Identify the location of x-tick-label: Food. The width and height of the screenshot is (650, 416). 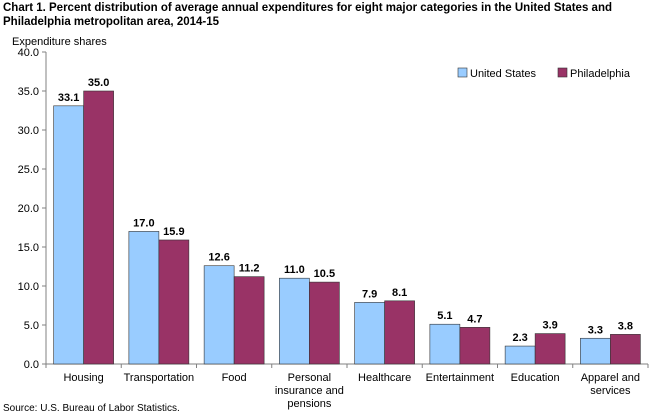
(234, 378).